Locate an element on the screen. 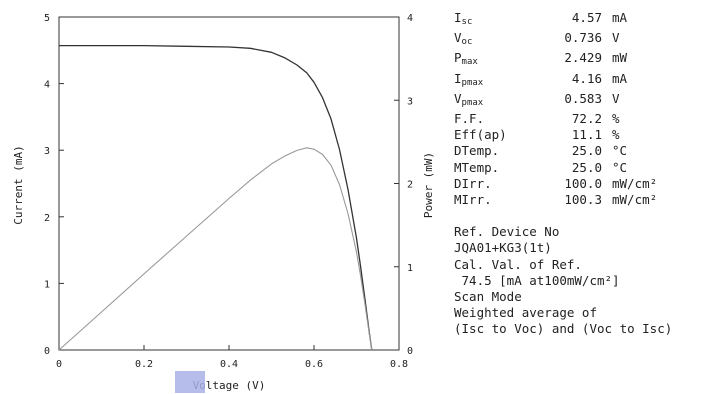  x-tick-label: 0.8 is located at coordinates (399, 364).